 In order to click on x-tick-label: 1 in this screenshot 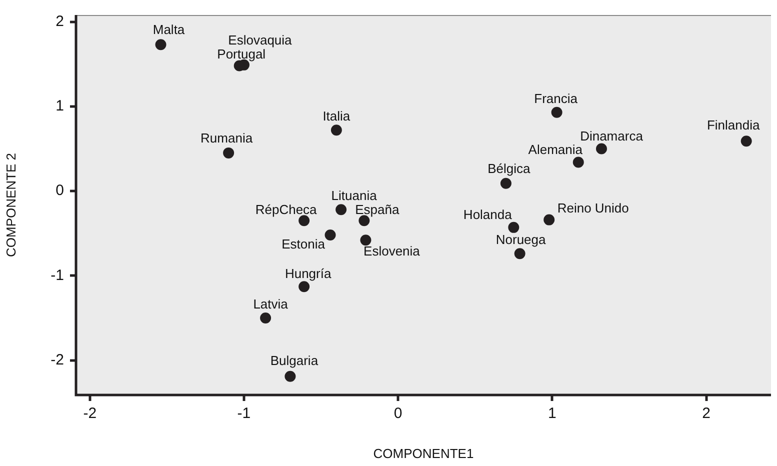, I will do `click(552, 413)`.